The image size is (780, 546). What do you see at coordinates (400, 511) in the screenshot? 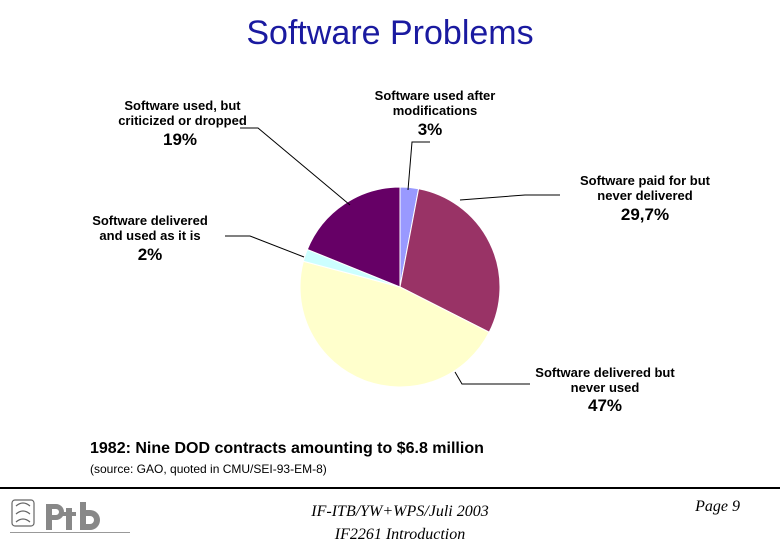
I see `footer-line1: IF-ITB/YW+WPS/Juli 2003` at bounding box center [400, 511].